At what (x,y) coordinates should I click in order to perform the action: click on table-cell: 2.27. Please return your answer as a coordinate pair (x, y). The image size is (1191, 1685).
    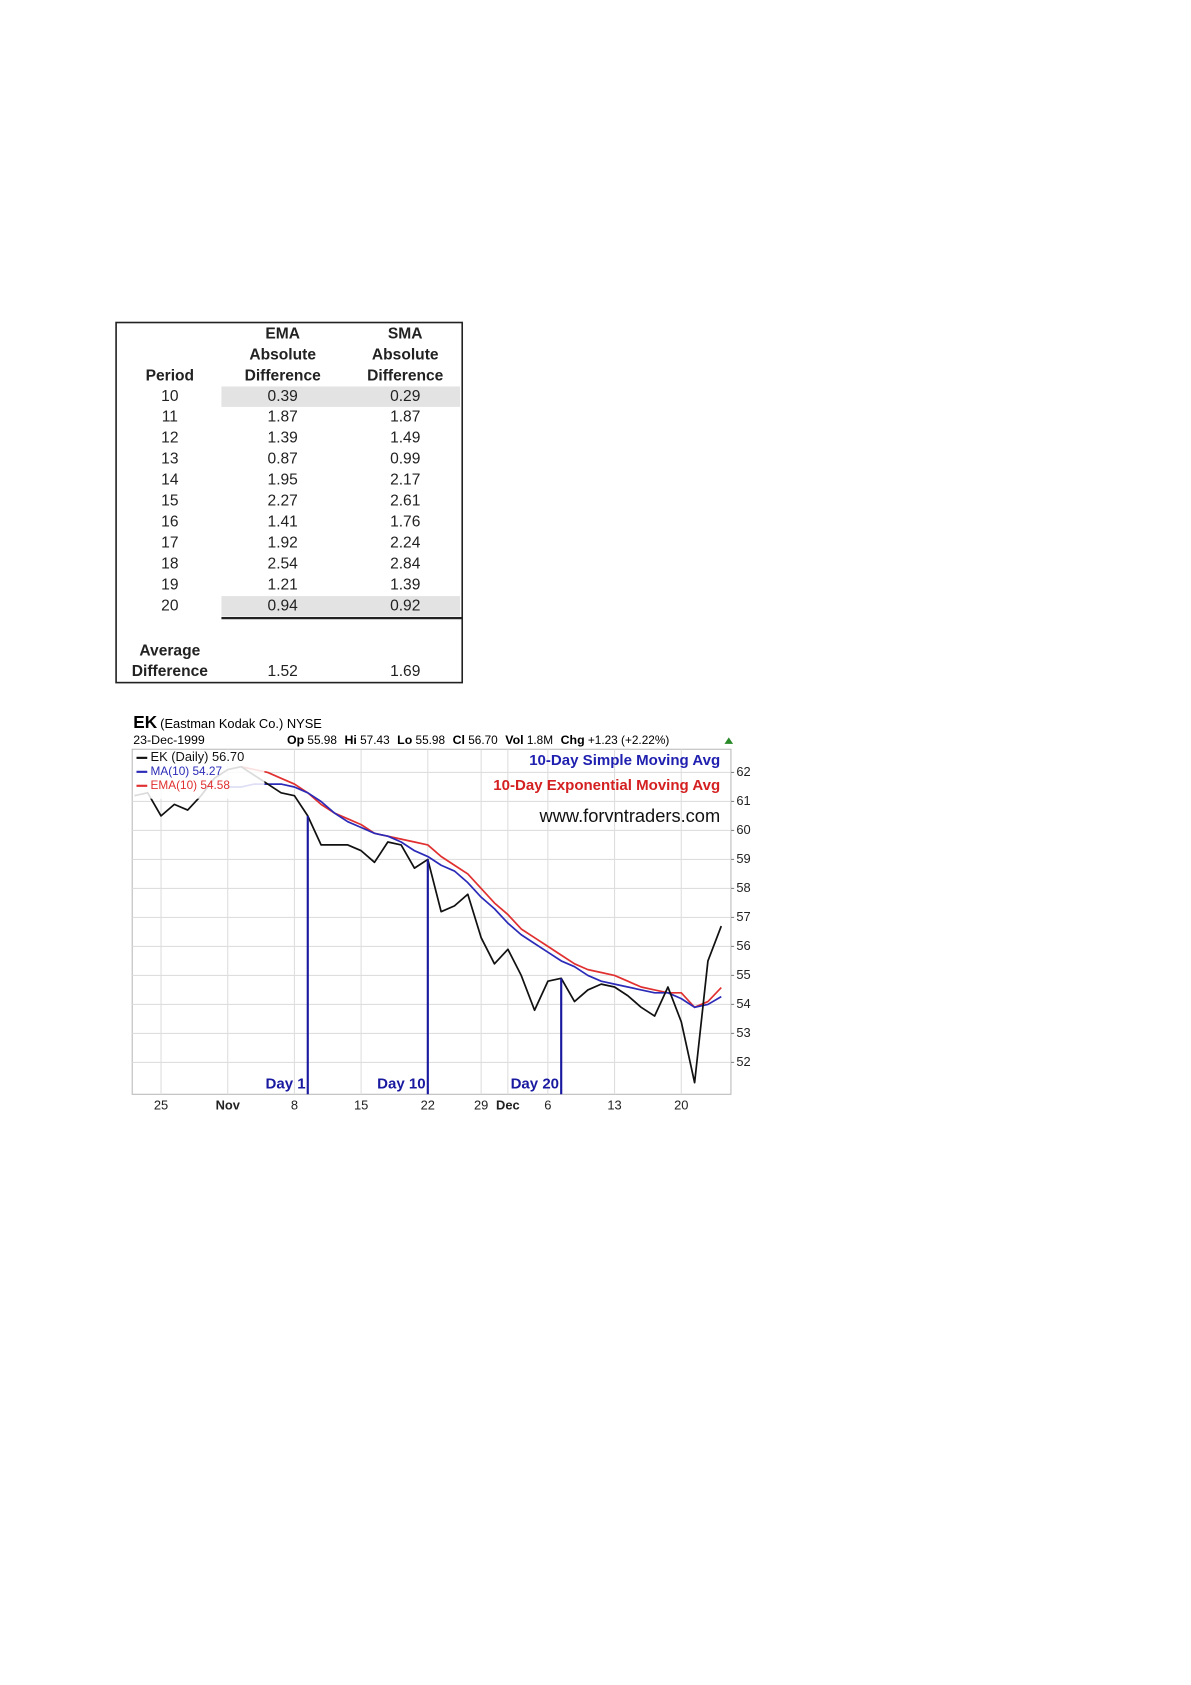
    Looking at the image, I should click on (283, 501).